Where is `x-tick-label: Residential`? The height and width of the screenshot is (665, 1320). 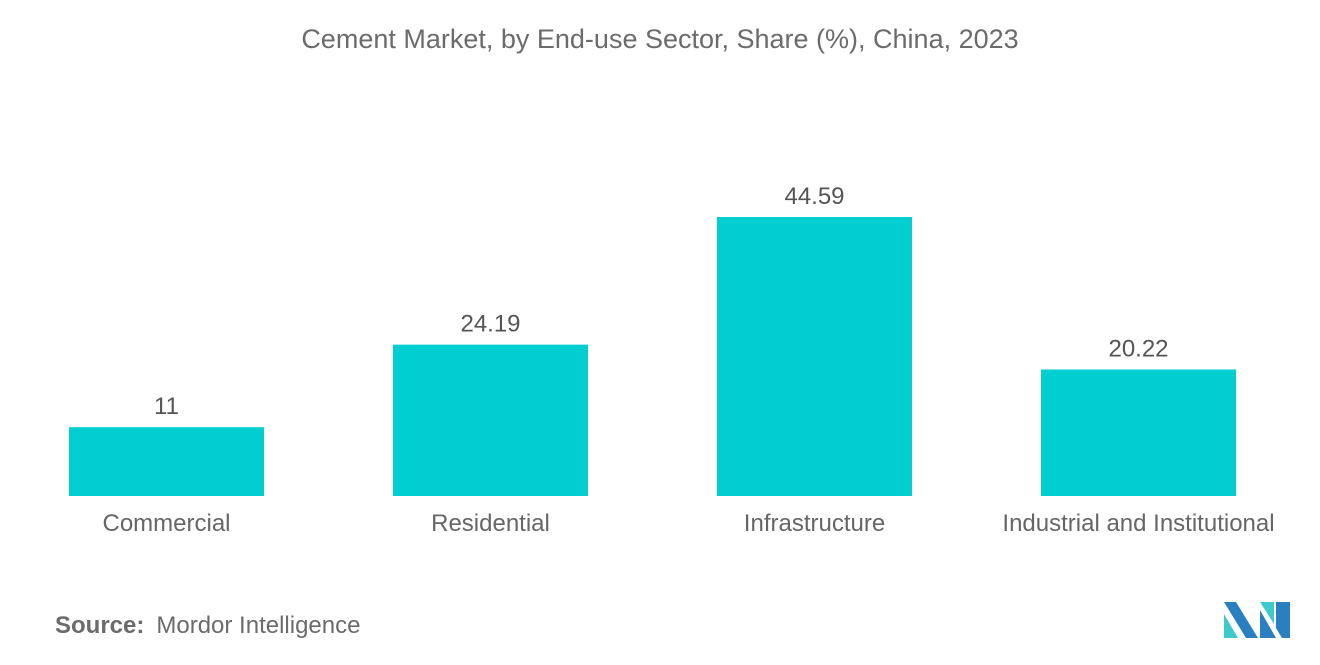
x-tick-label: Residential is located at coordinates (490, 523).